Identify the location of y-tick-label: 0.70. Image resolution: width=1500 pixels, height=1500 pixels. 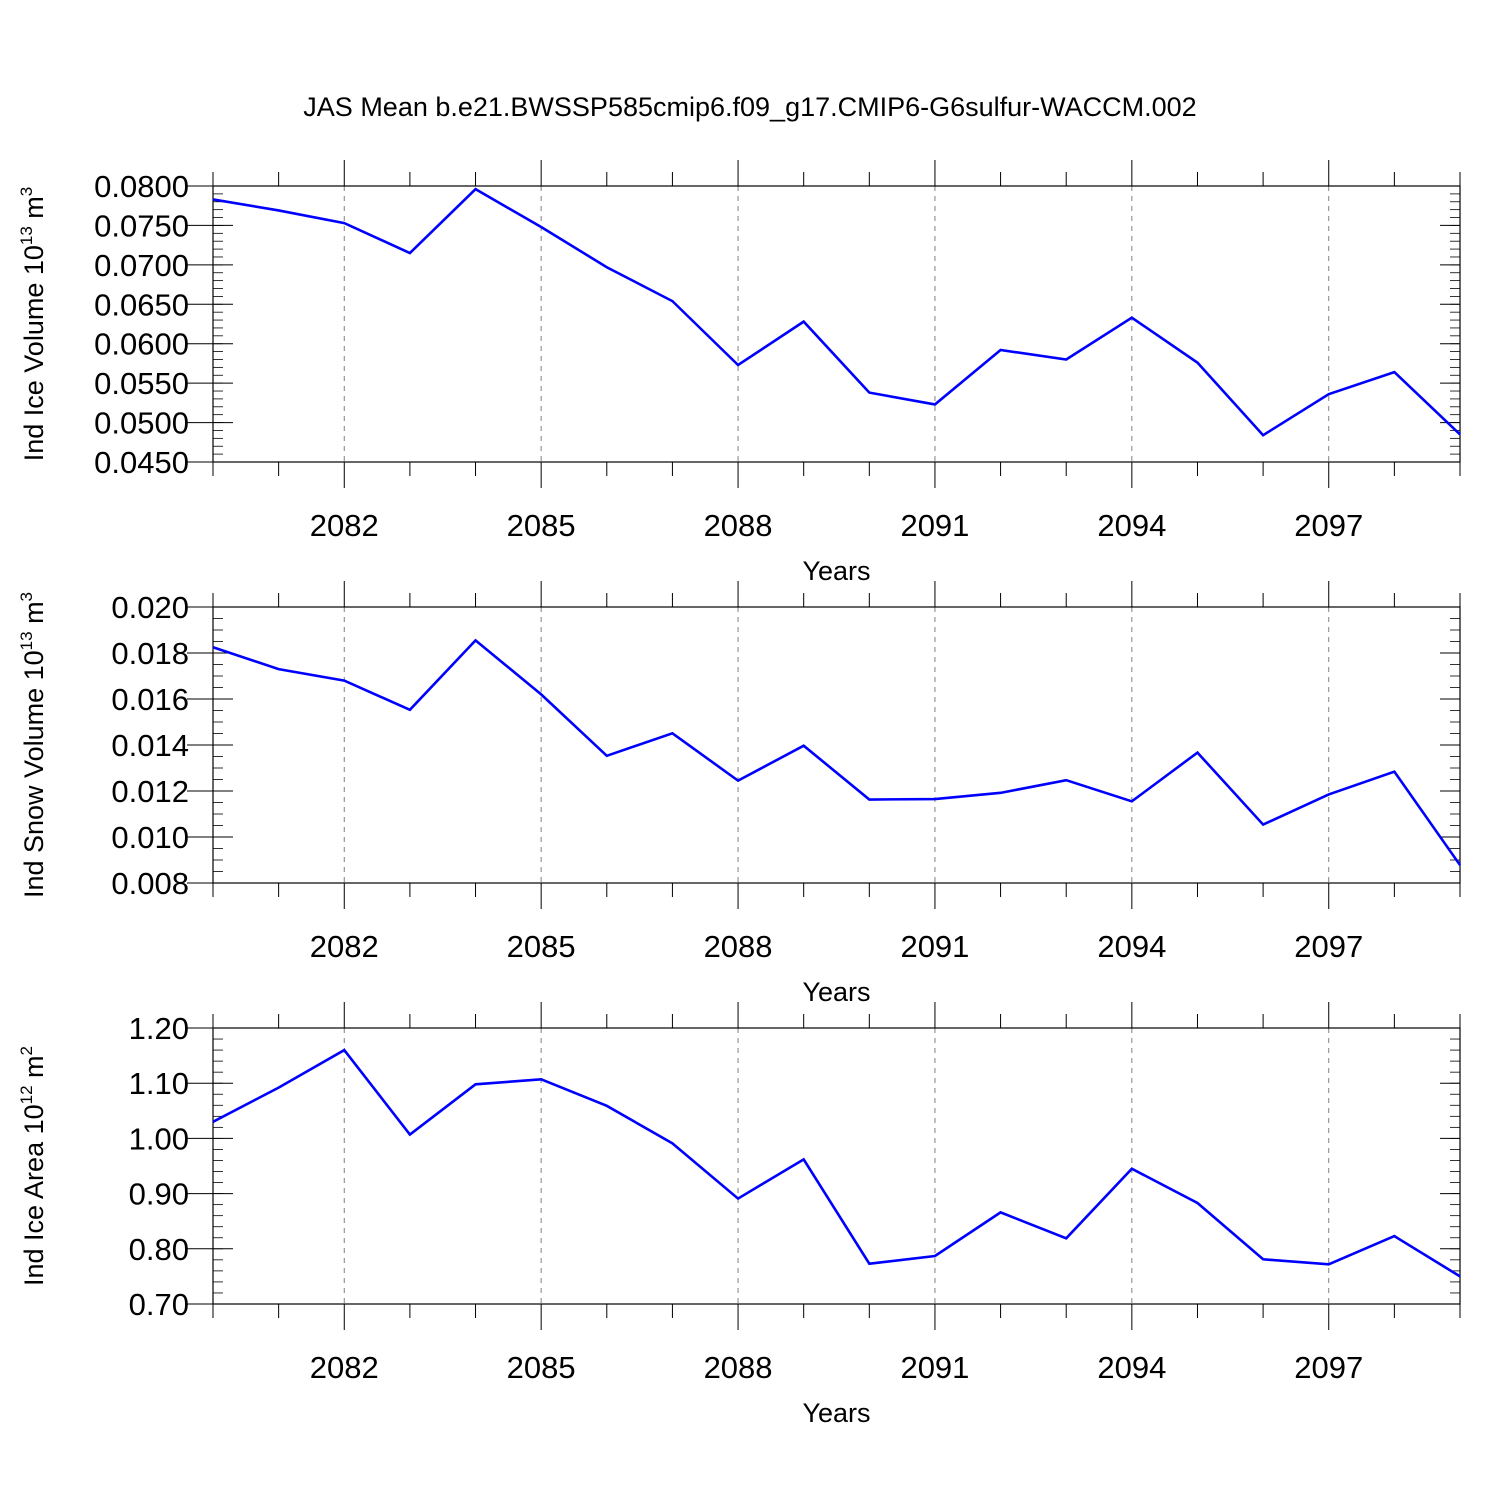
(159, 1304).